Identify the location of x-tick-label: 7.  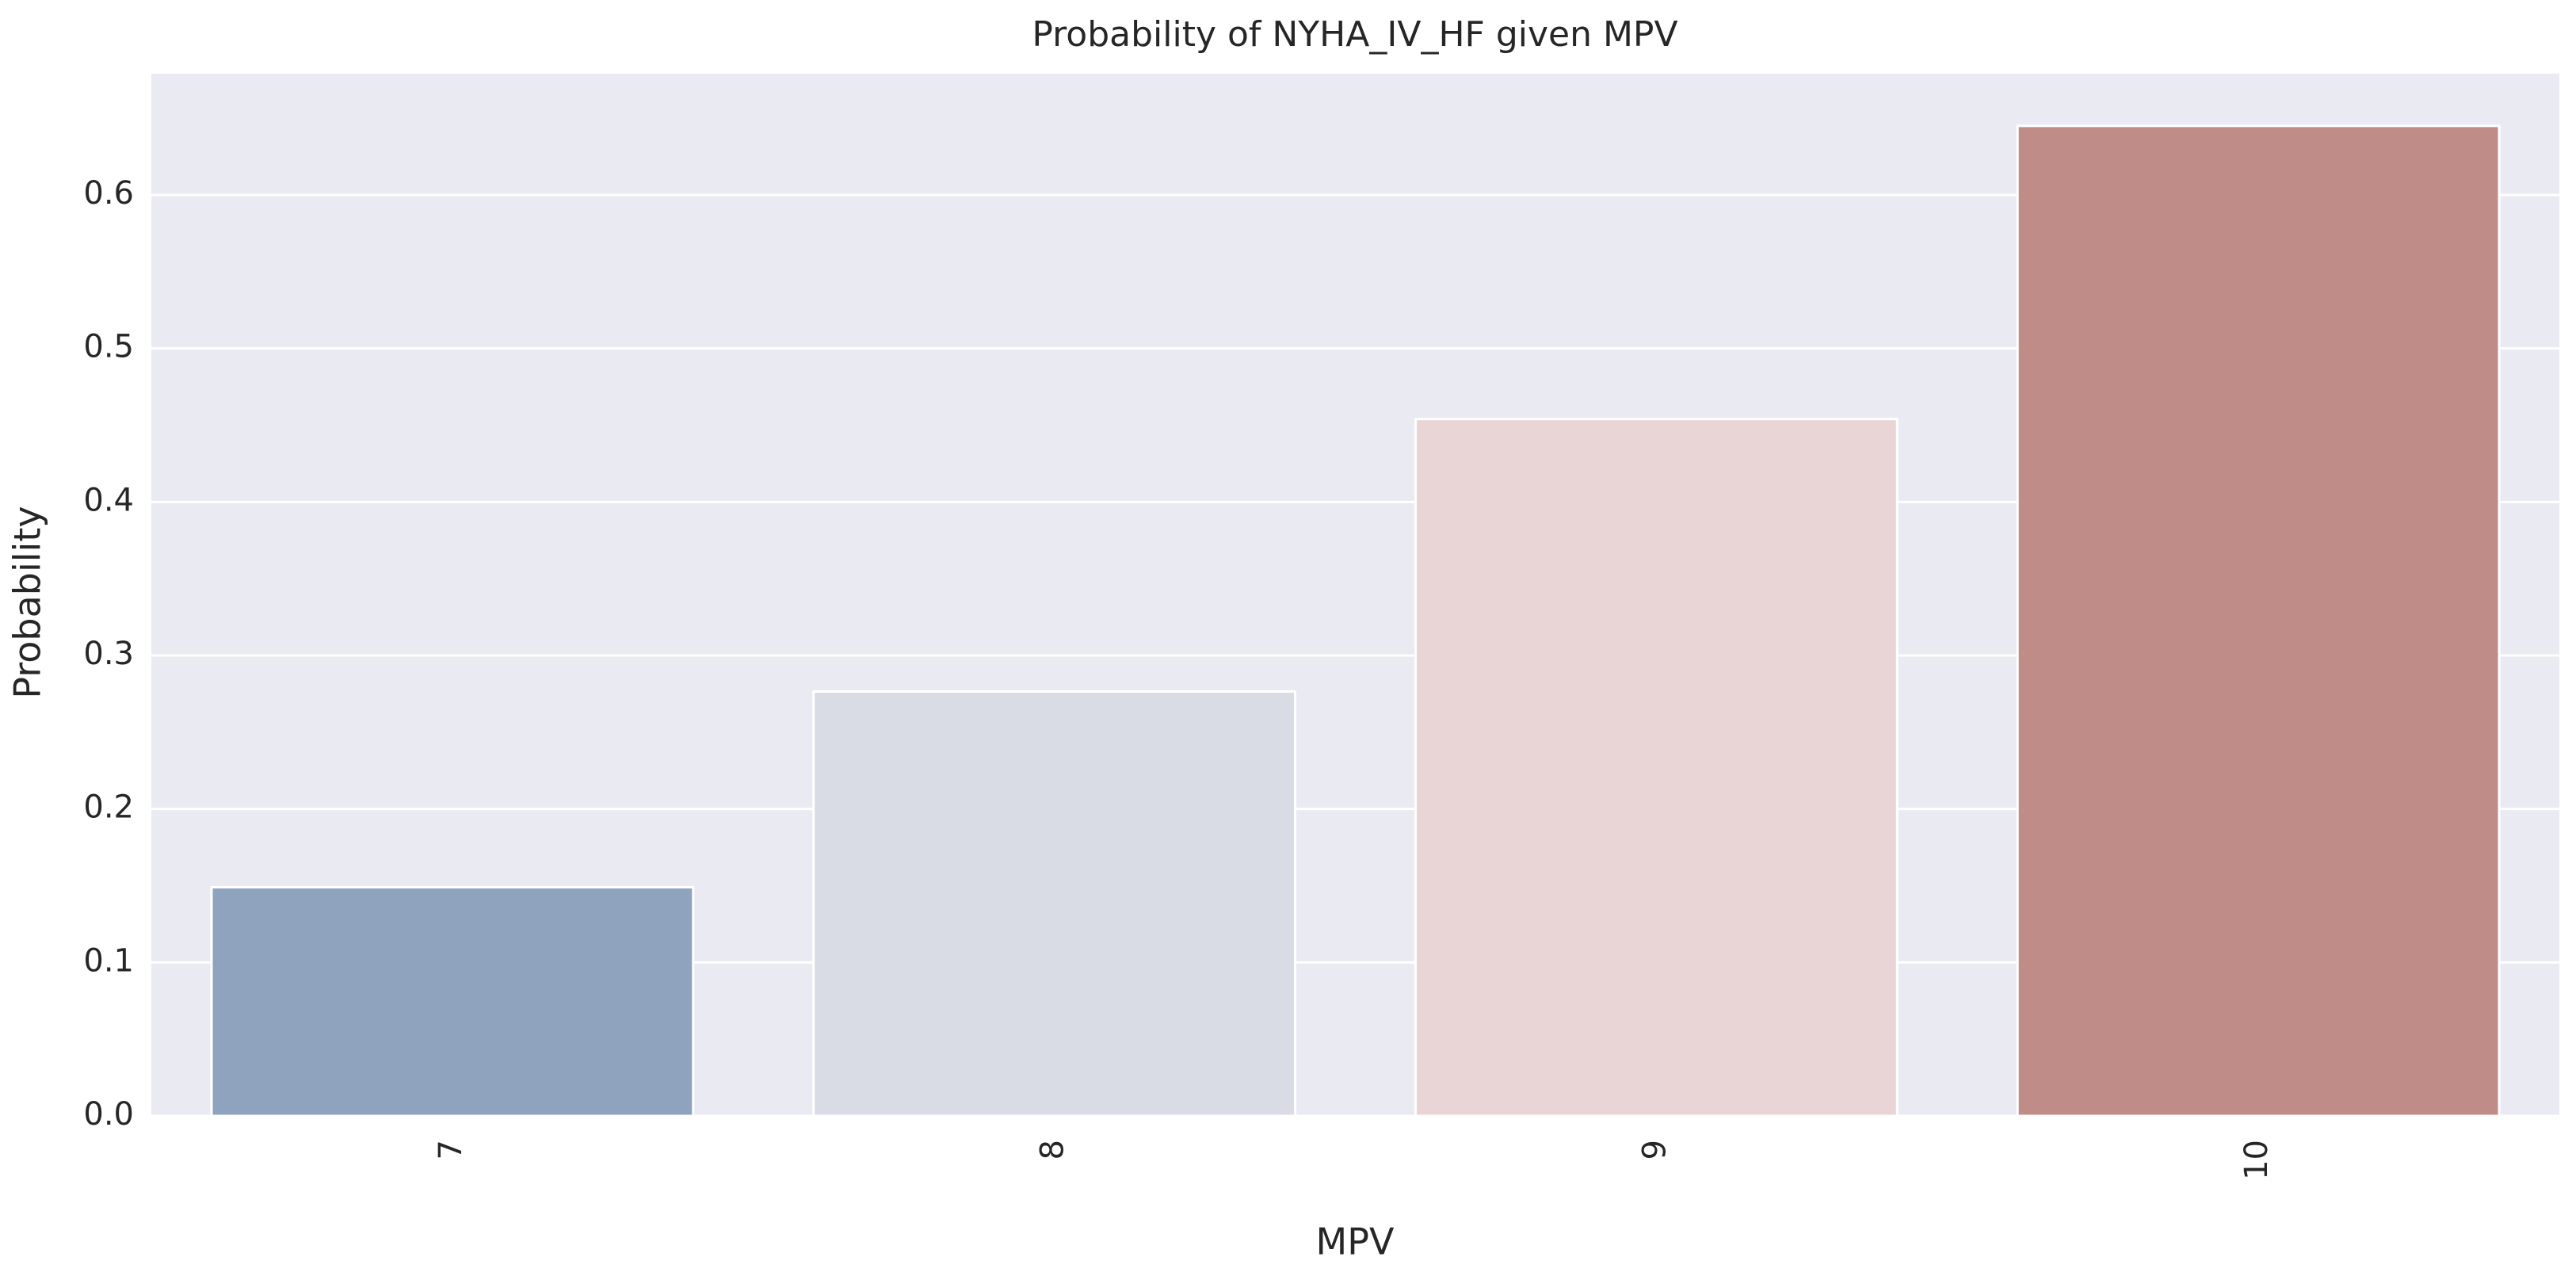
(451, 1150).